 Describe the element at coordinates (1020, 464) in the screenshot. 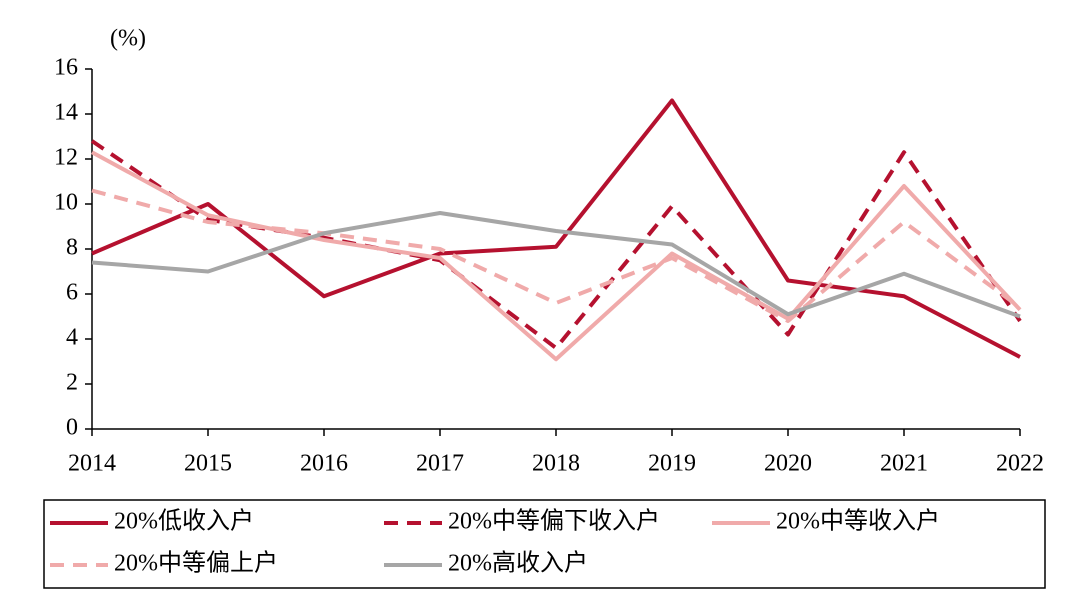

I see `x-tick-label: 2022` at that location.